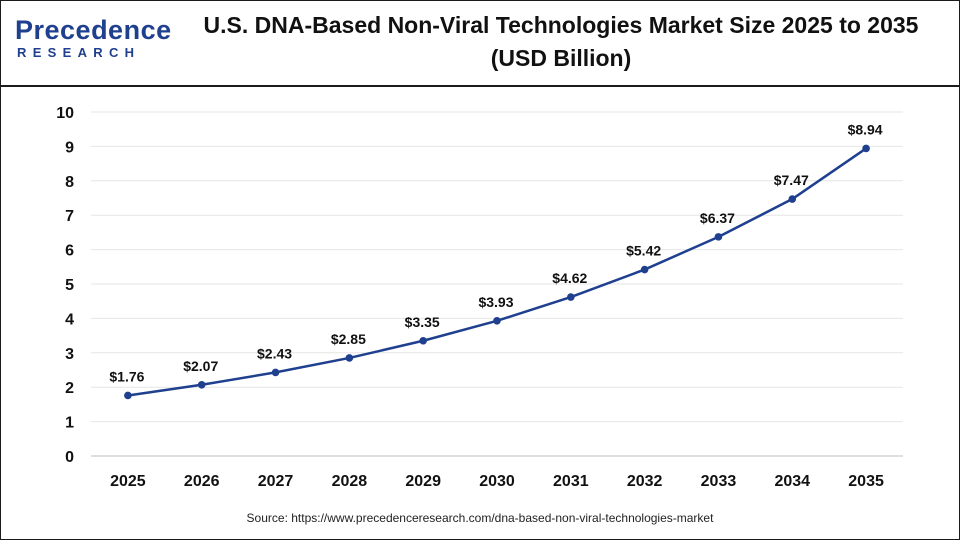 The height and width of the screenshot is (540, 960). I want to click on y-tick-label: 2, so click(69, 388).